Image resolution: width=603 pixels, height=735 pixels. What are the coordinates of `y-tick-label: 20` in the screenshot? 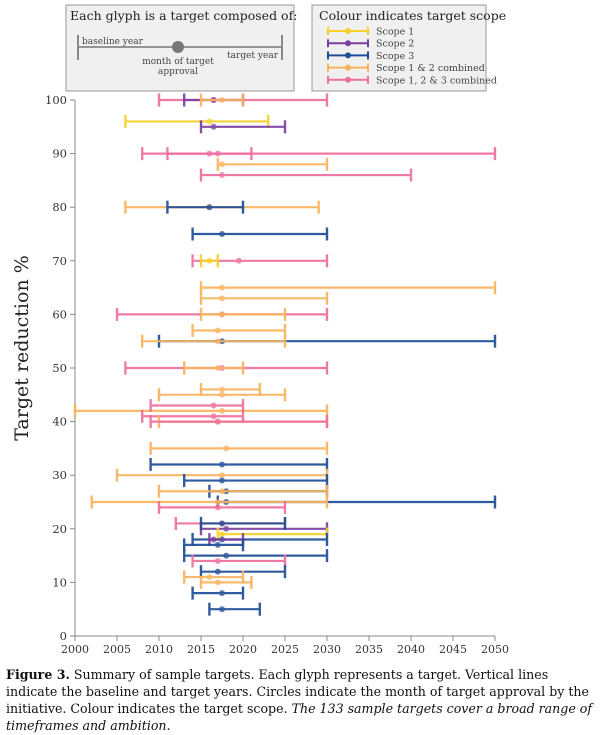 It's located at (59, 529).